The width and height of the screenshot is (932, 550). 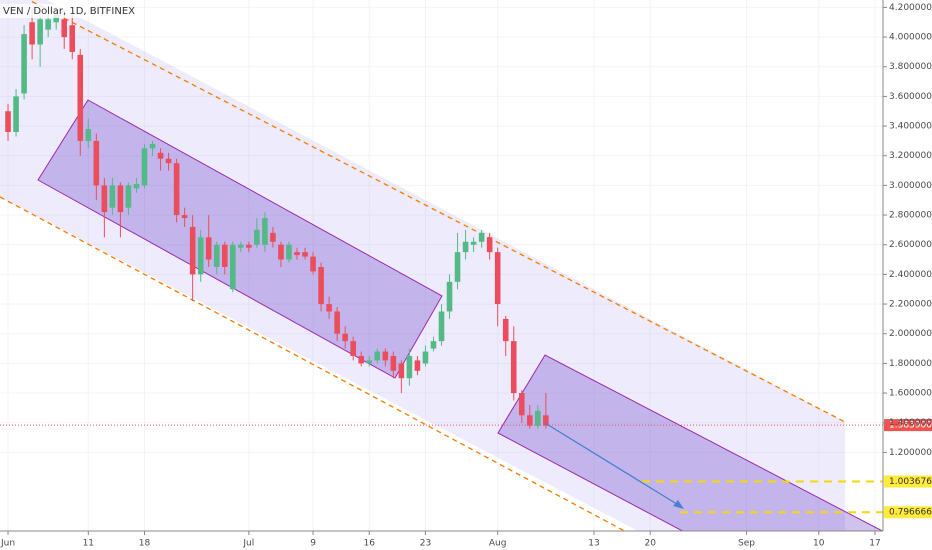 What do you see at coordinates (910, 453) in the screenshot?
I see `y-tick-label: 1.20000000` at bounding box center [910, 453].